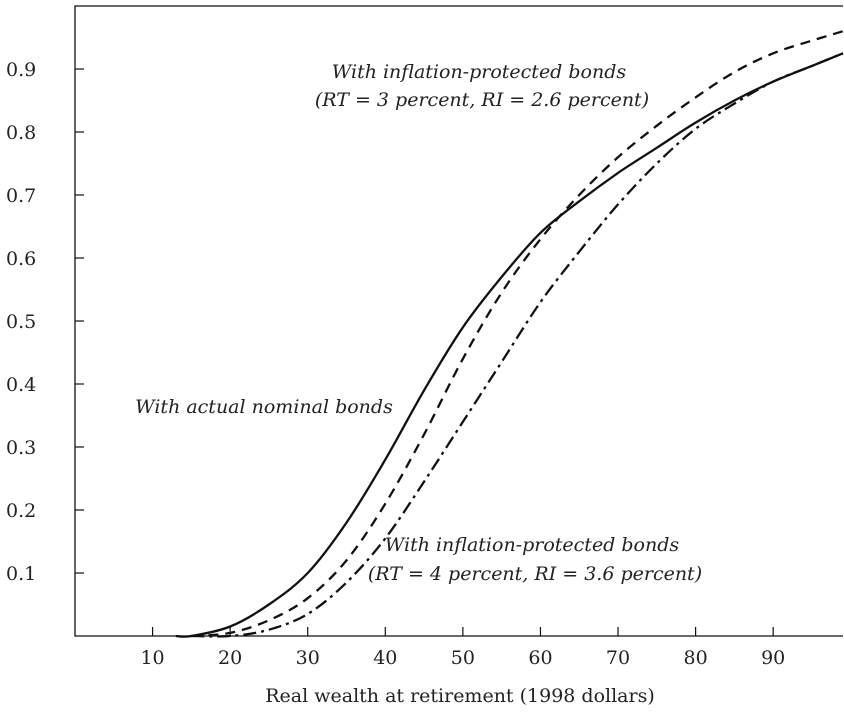 The width and height of the screenshot is (844, 714). What do you see at coordinates (479, 72) in the screenshot?
I see `annotation-inflation-protected-3-percent-line-1: With inflation-protected bonds` at bounding box center [479, 72].